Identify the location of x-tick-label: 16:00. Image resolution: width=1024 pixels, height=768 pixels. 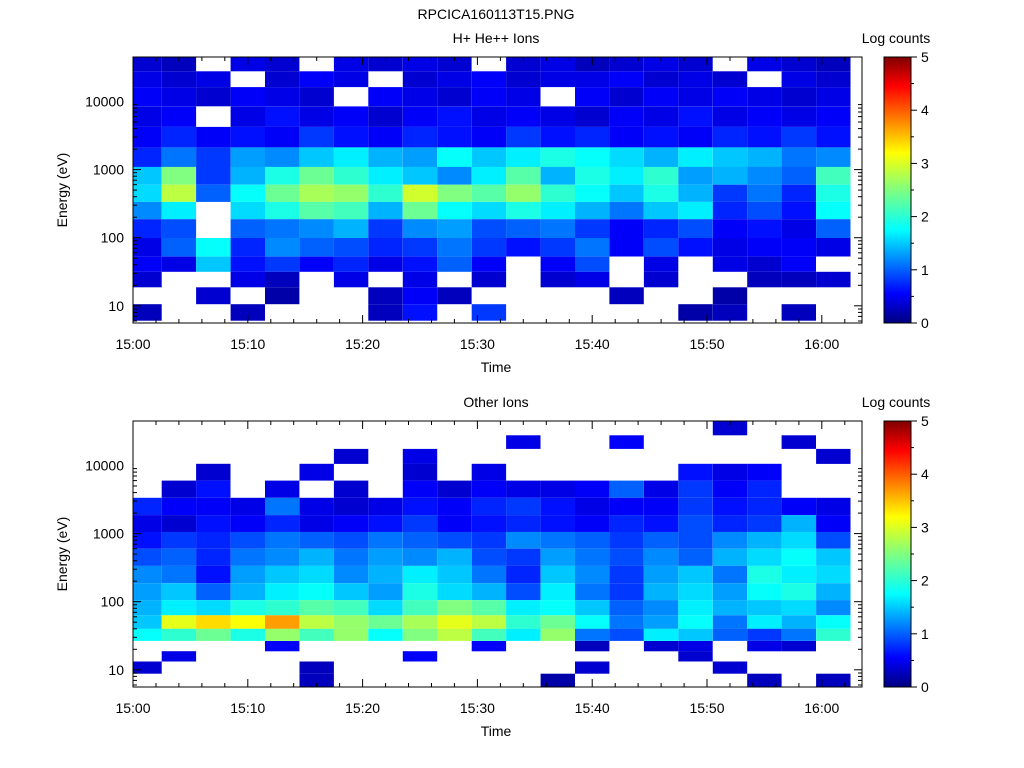
(821, 344).